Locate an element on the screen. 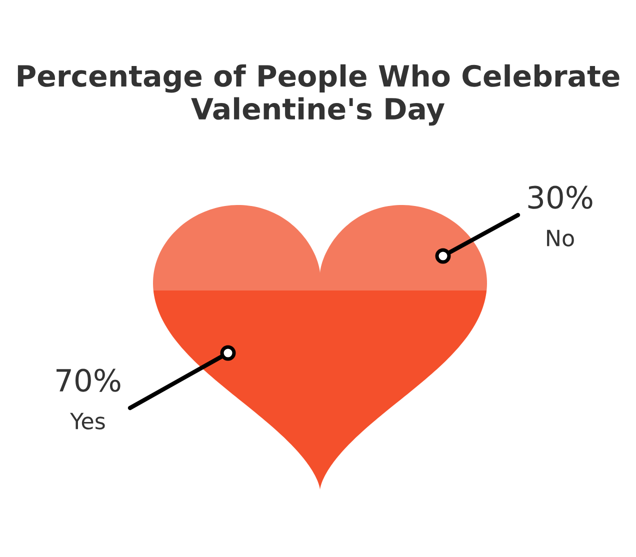 Image resolution: width=636 pixels, height=557 pixels. text: Percentage of People Who Celebrate Valentine's Day is located at coordinates (319, 95).